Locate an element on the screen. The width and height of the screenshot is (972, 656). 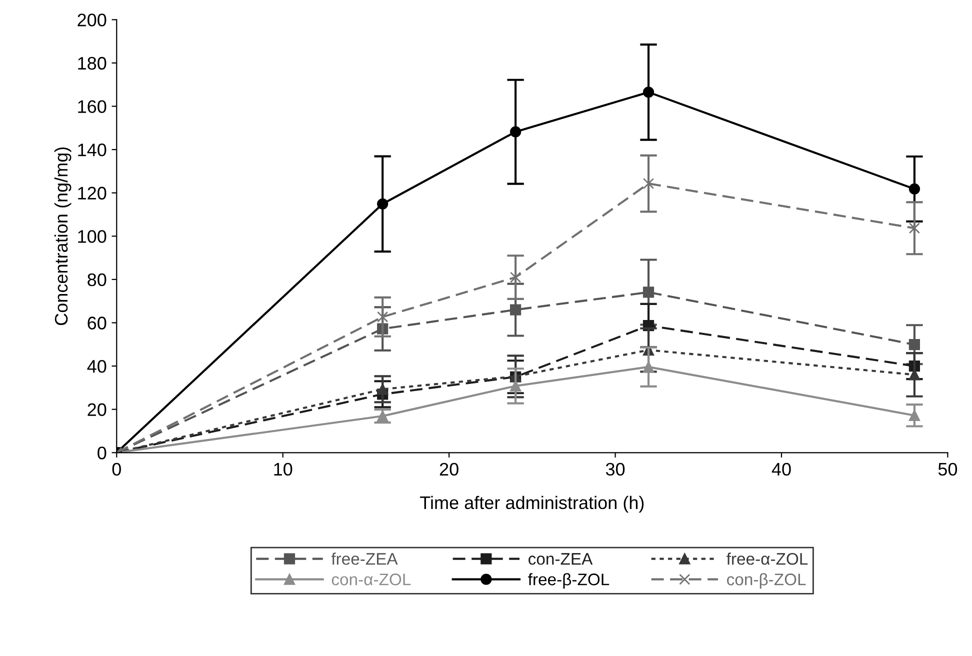
x-axis-title: Time after administration (h) is located at coordinates (532, 504).